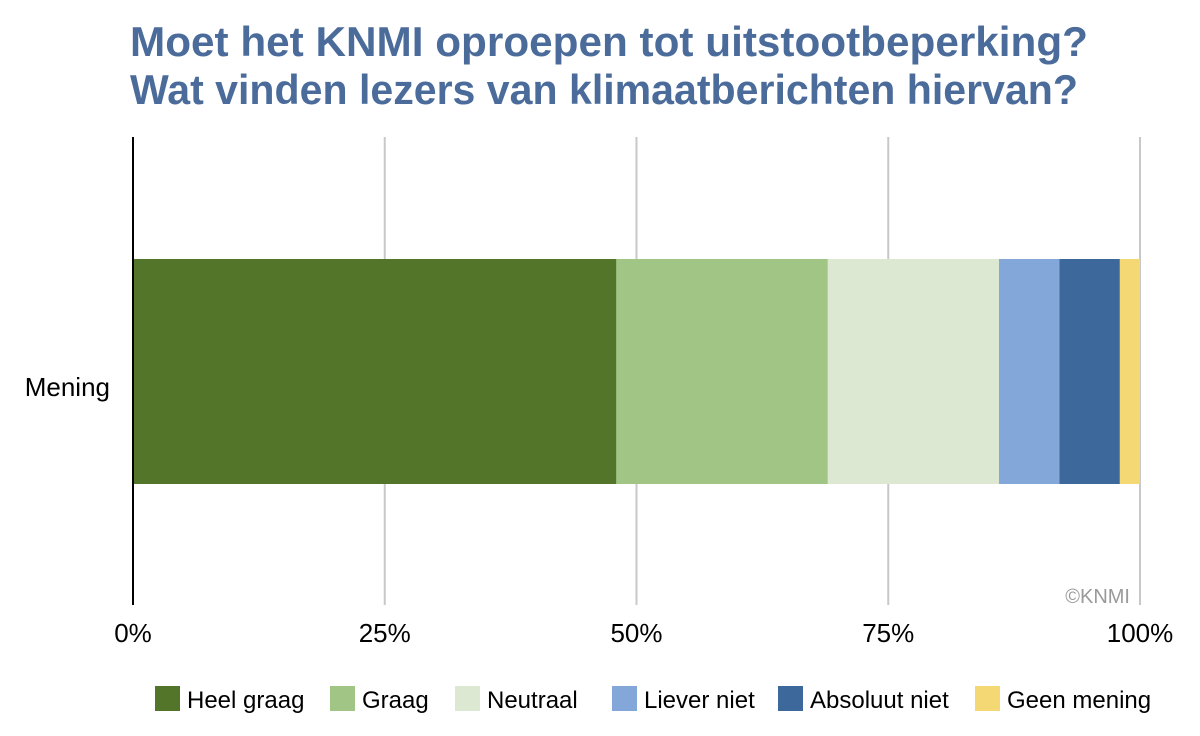 The width and height of the screenshot is (1200, 736). I want to click on legend-label-graag: Graag, so click(395, 700).